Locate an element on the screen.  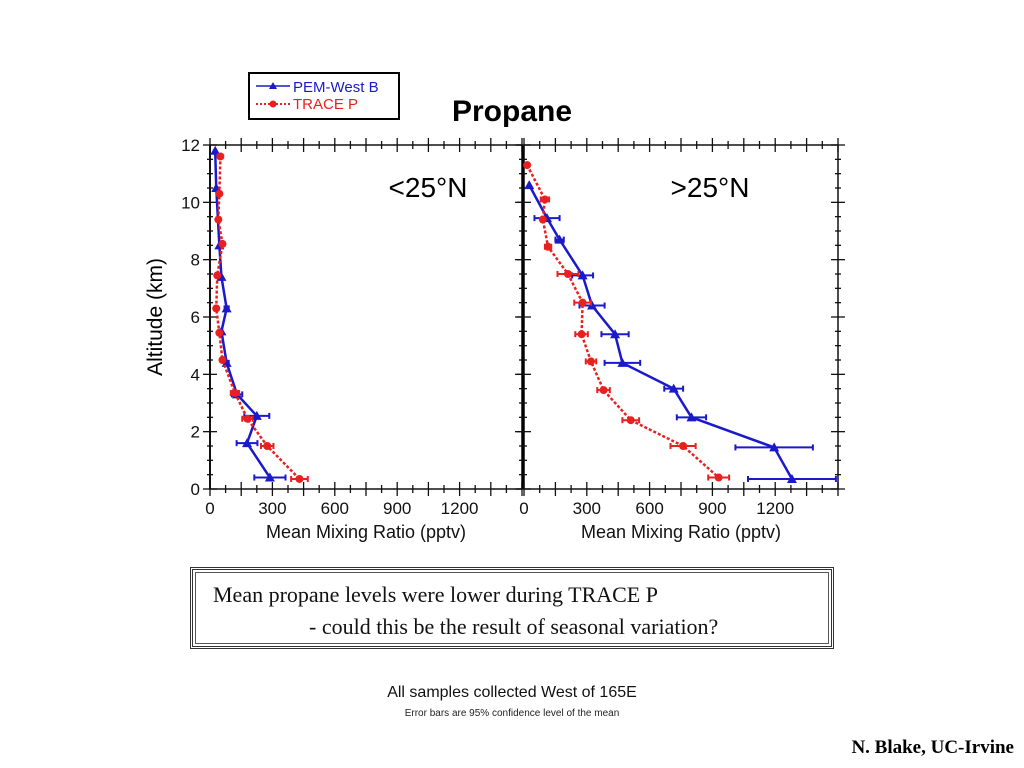
legend: PEM-West B TRACE P is located at coordinates (324, 96).